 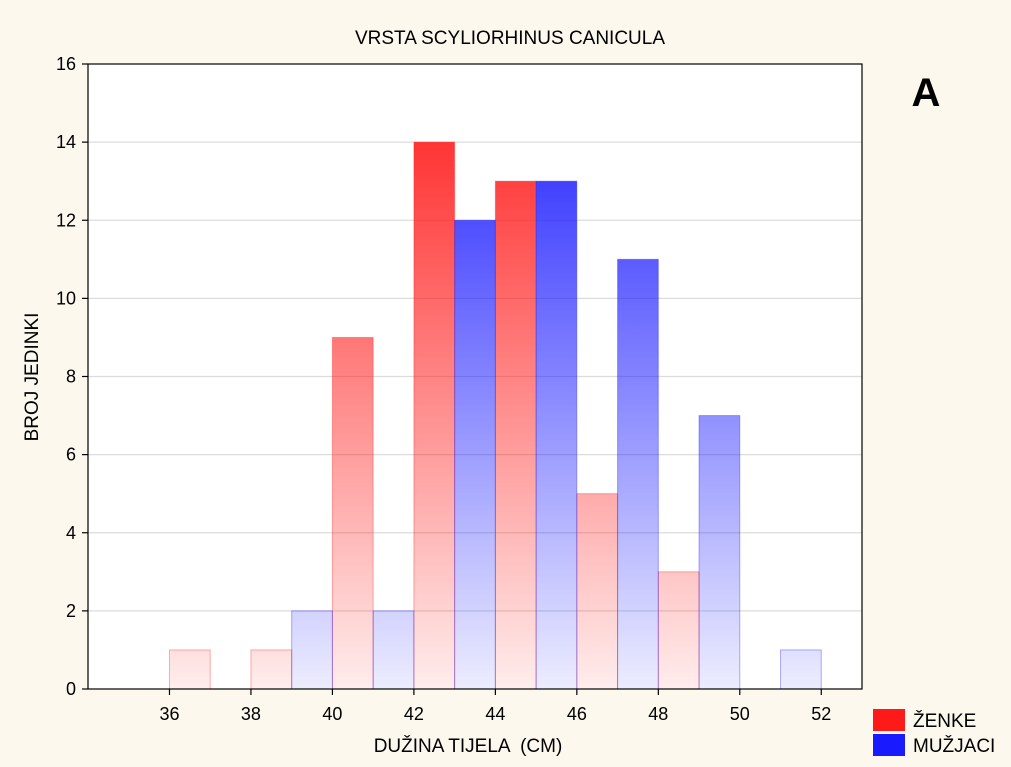 What do you see at coordinates (71, 455) in the screenshot?
I see `y-tick-label: 6` at bounding box center [71, 455].